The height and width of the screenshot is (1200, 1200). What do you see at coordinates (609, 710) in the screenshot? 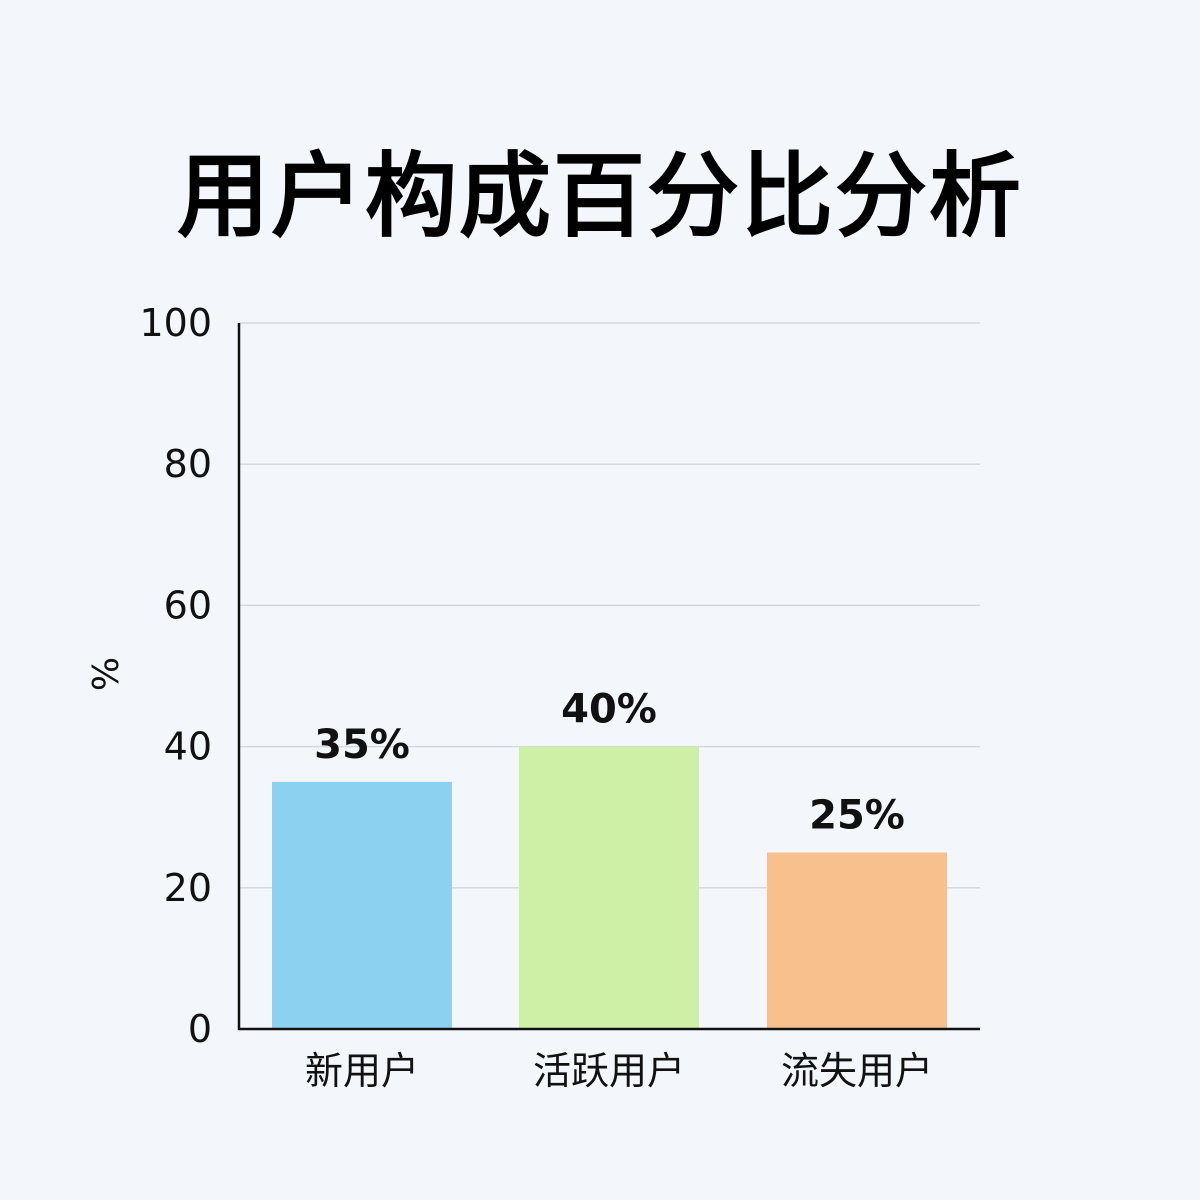
I see `data-label: 40%` at bounding box center [609, 710].